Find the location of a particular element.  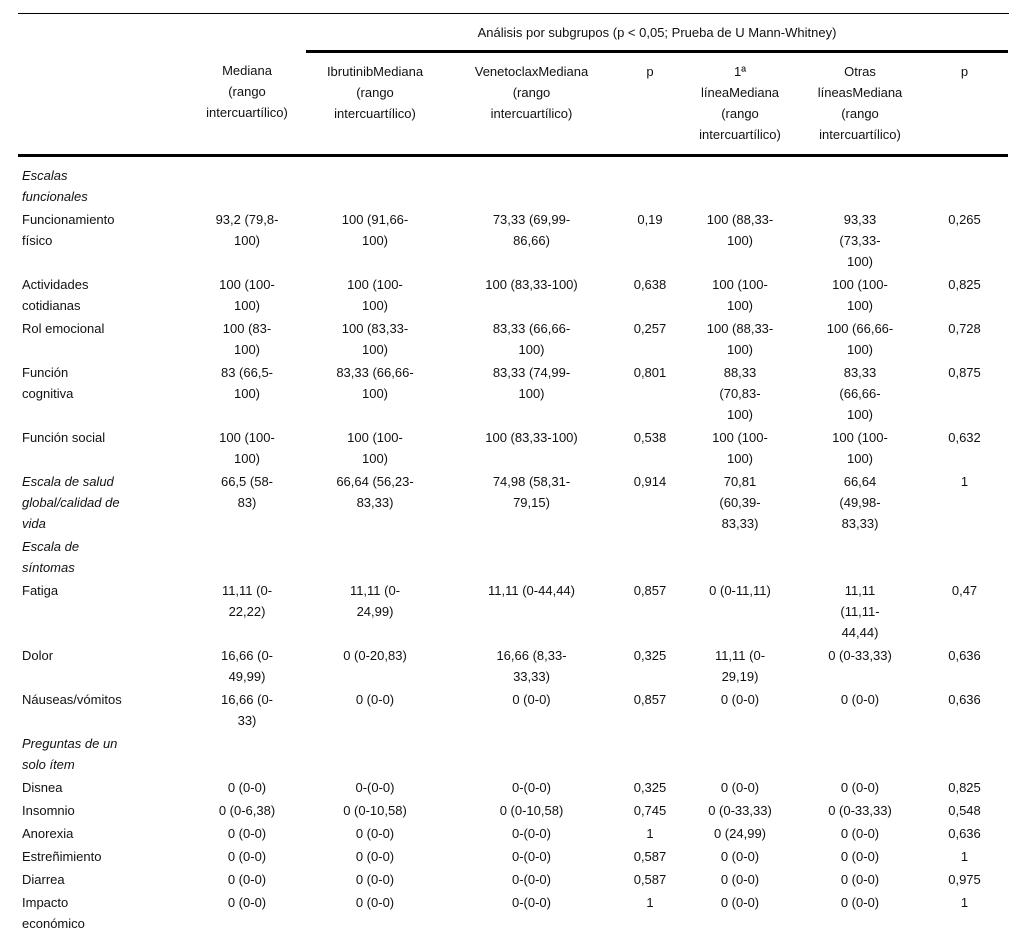

row-label: Fatiga is located at coordinates (40, 590).